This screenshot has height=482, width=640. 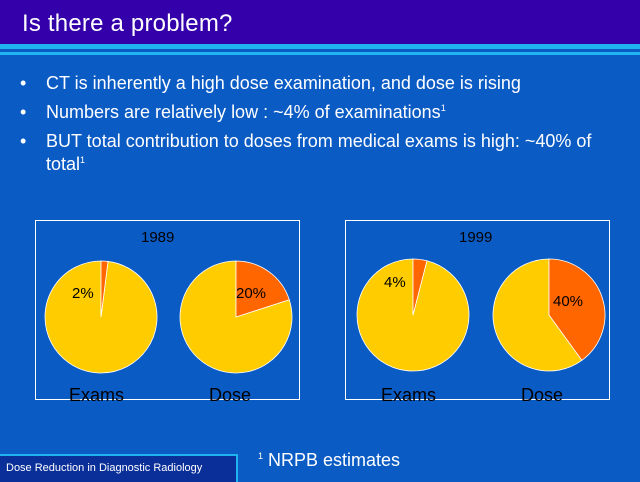 I want to click on footer-text: Dose Reduction in Diagnostic Radiology, so click(x=104, y=468).